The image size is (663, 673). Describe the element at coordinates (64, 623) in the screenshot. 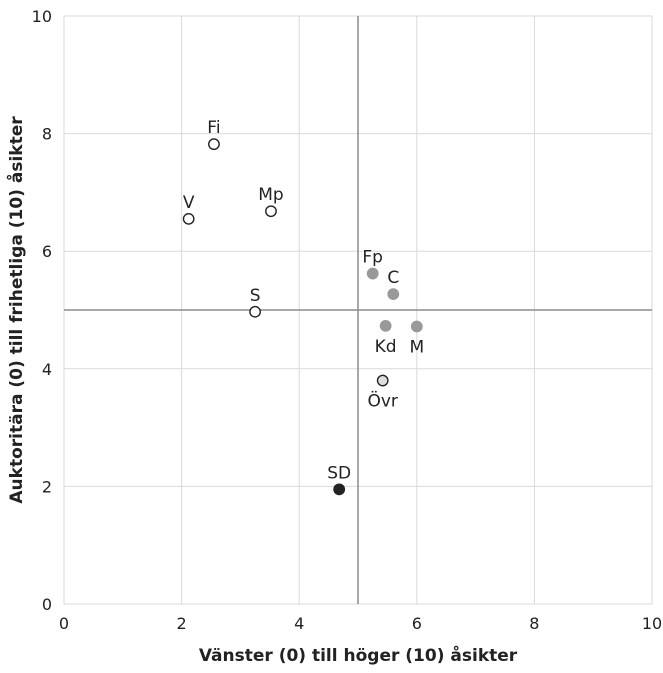

I see `x-tick-label: 0` at that location.